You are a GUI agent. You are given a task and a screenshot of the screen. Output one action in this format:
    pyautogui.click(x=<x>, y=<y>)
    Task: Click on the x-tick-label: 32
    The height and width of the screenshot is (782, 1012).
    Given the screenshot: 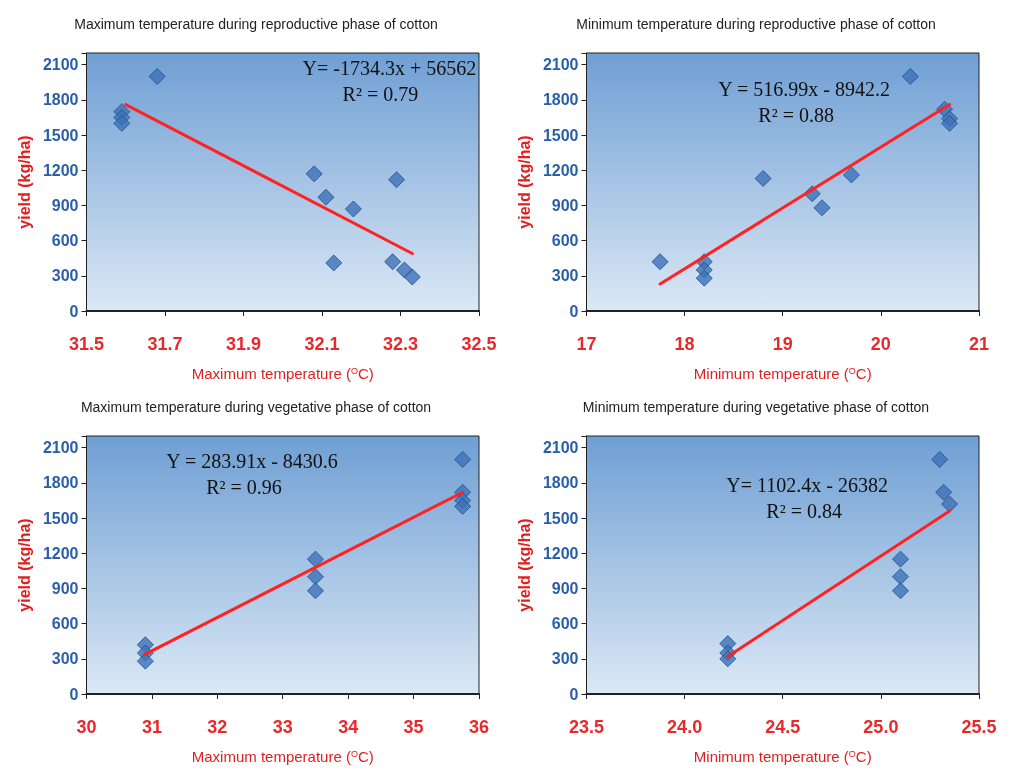 What is the action you would take?
    pyautogui.click(x=217, y=727)
    